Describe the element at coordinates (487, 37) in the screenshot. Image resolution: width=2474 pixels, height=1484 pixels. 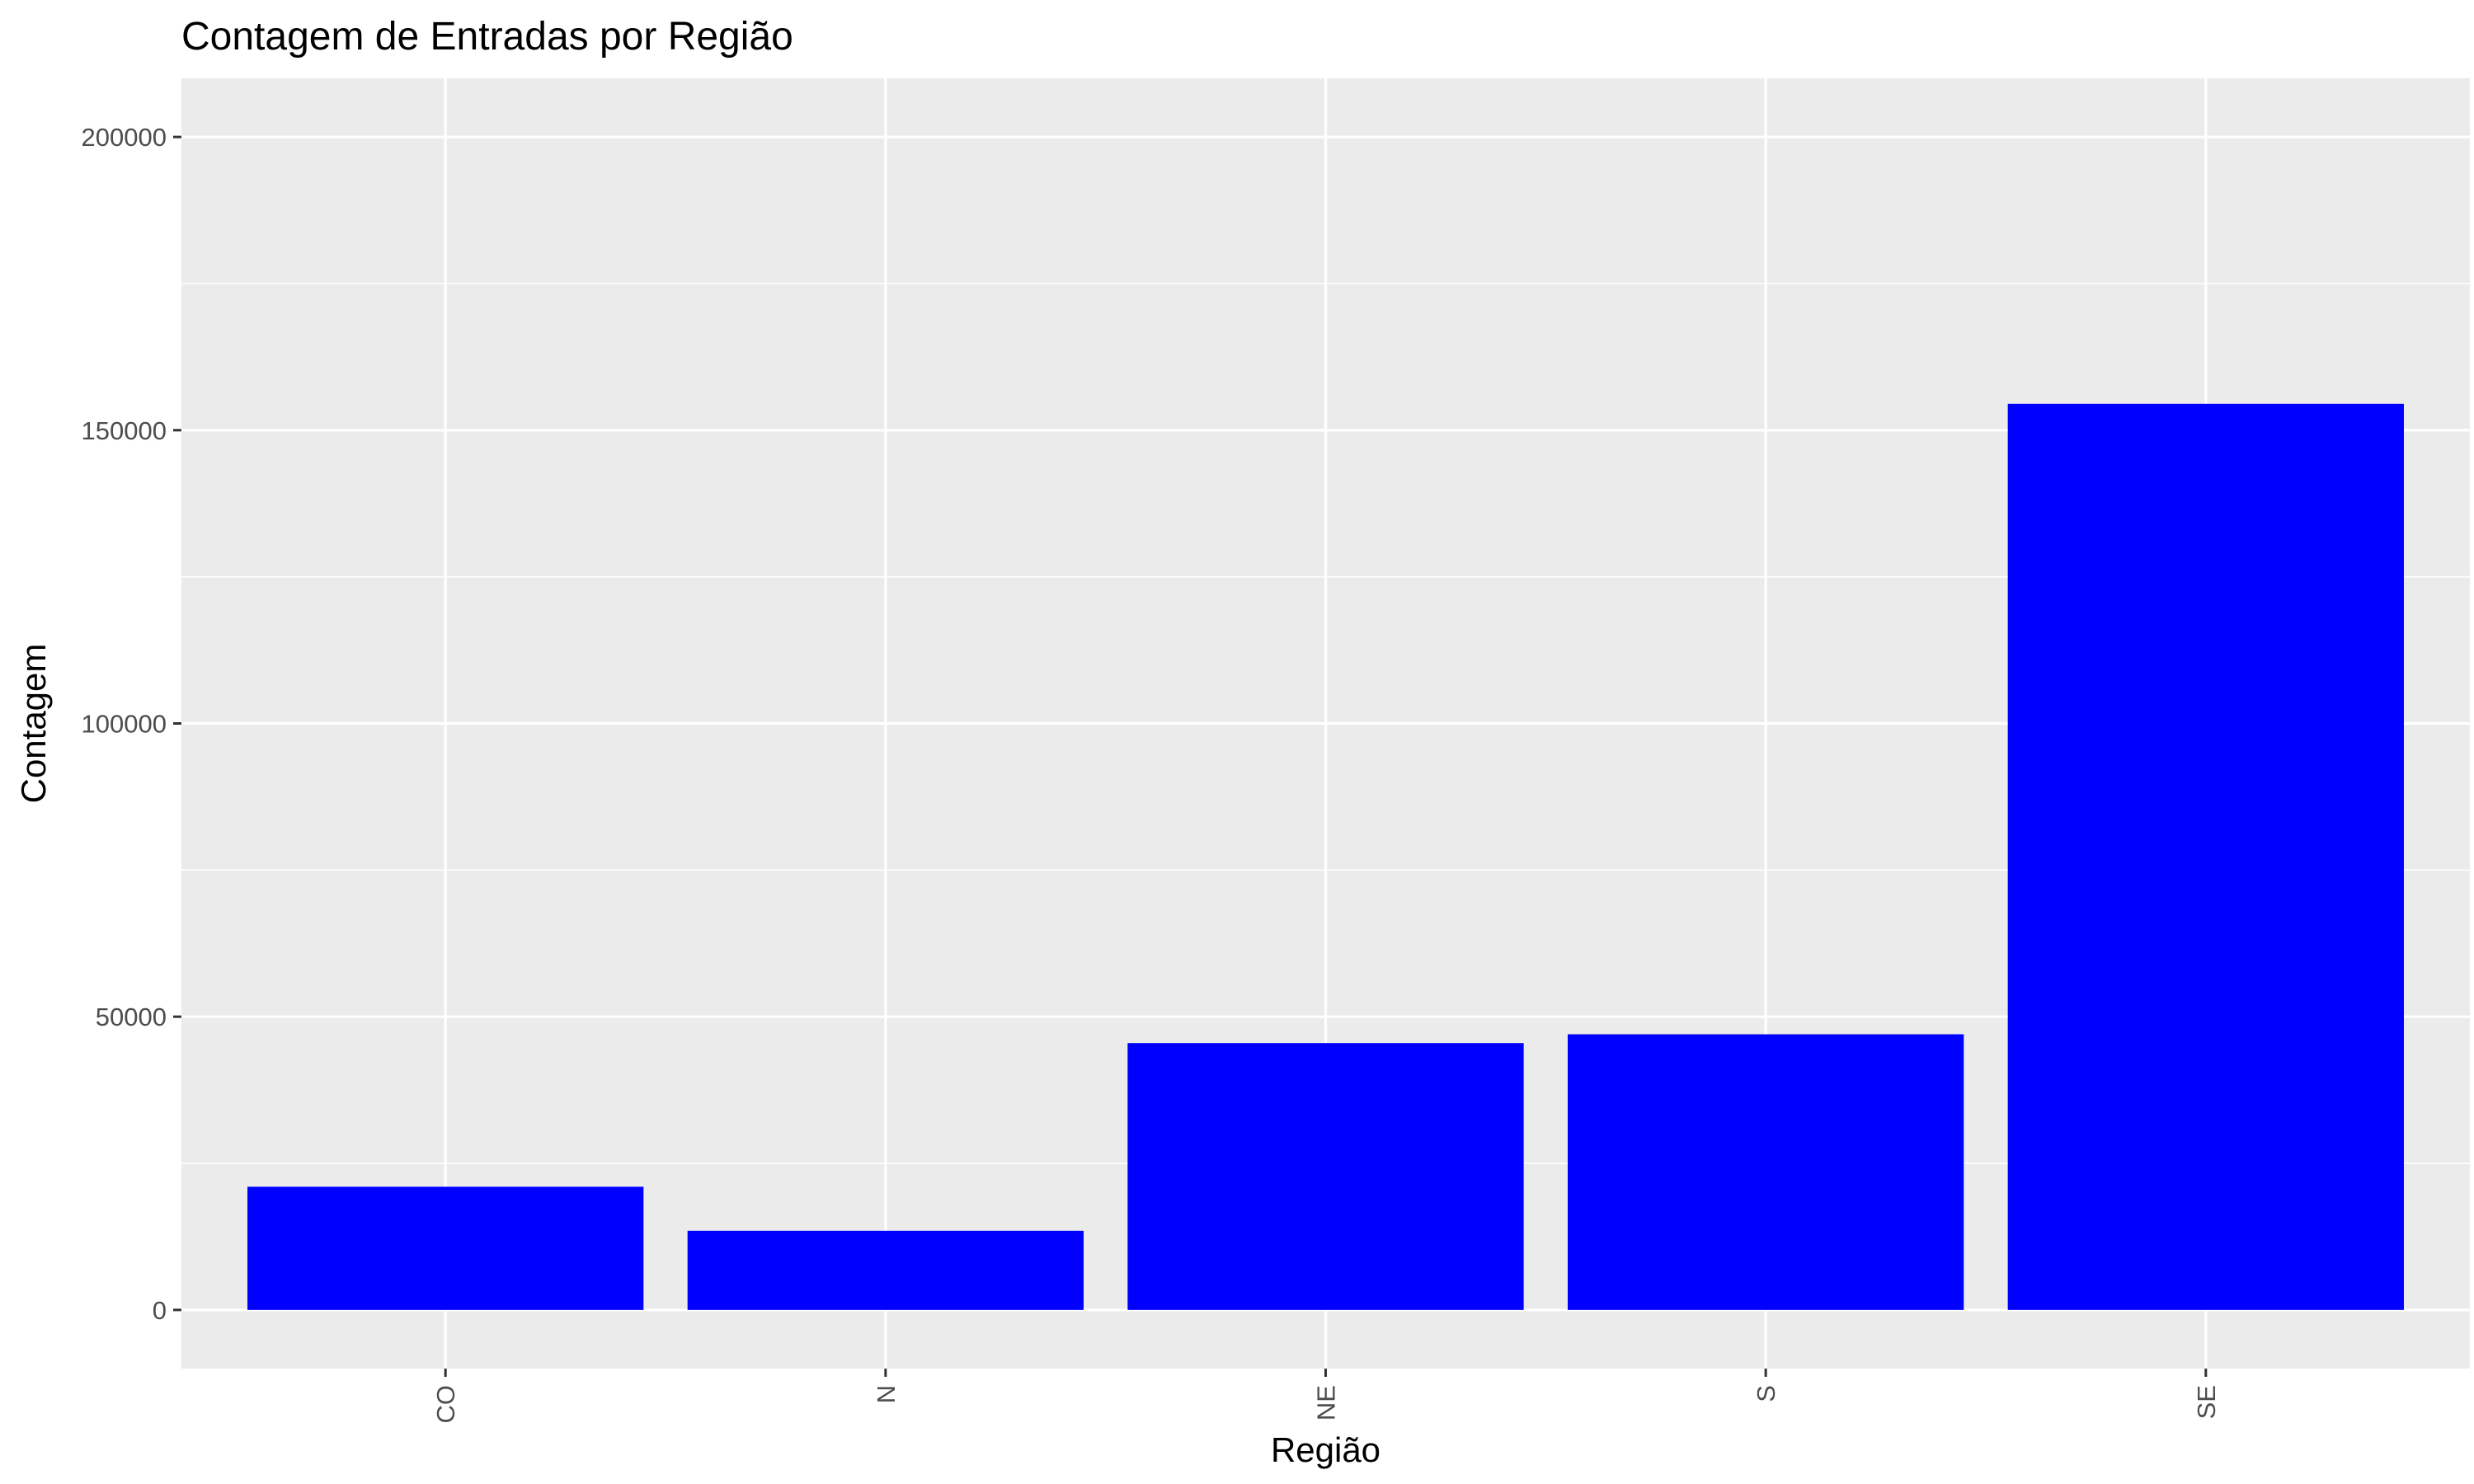
I see `chart-title: Contagem de Entradas por Região` at that location.